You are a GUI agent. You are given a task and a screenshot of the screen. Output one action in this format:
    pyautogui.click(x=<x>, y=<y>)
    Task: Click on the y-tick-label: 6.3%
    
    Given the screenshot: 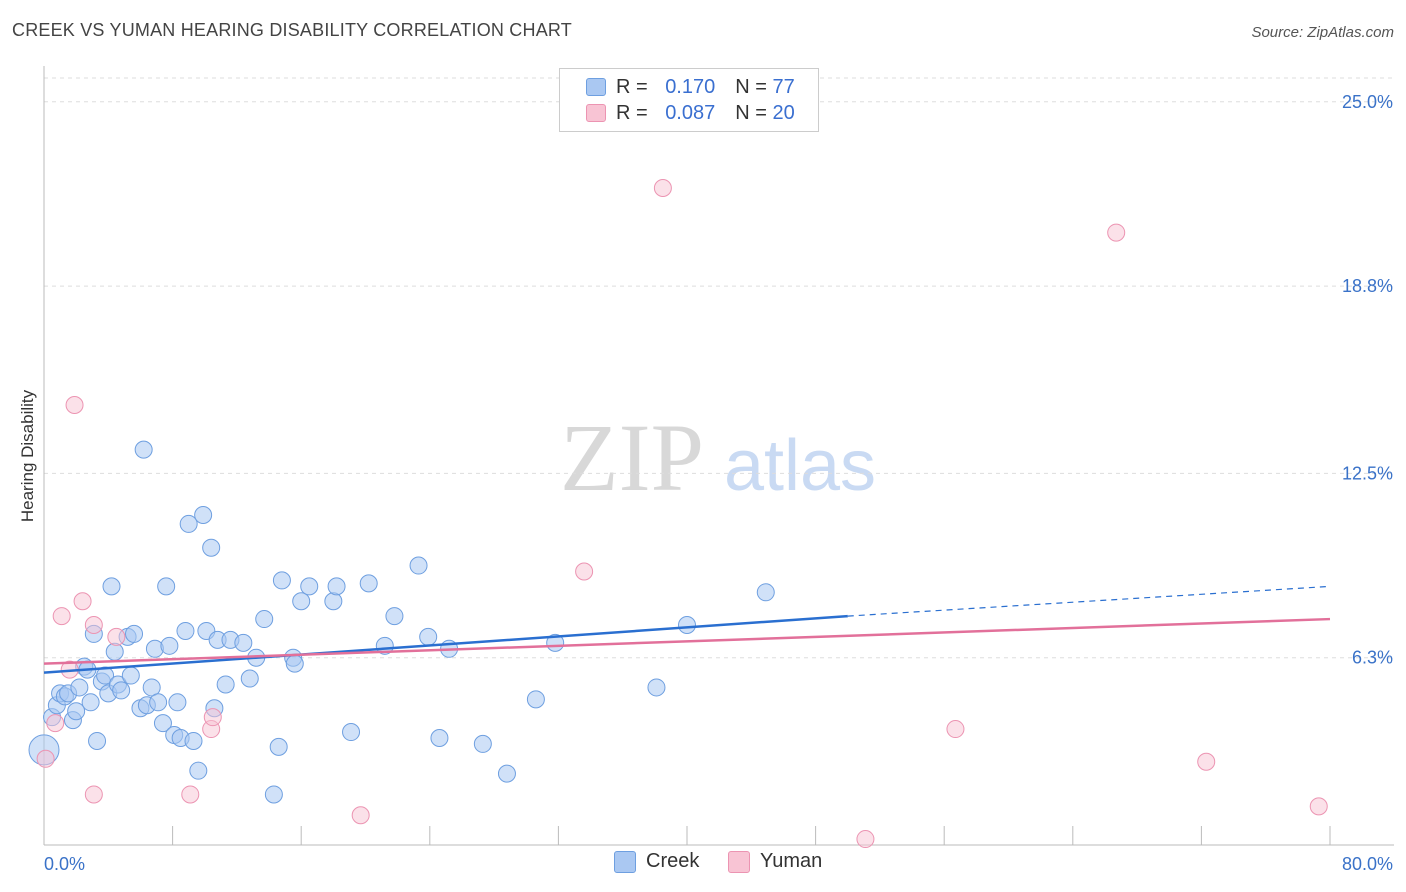 What is the action you would take?
    pyautogui.click(x=1372, y=658)
    